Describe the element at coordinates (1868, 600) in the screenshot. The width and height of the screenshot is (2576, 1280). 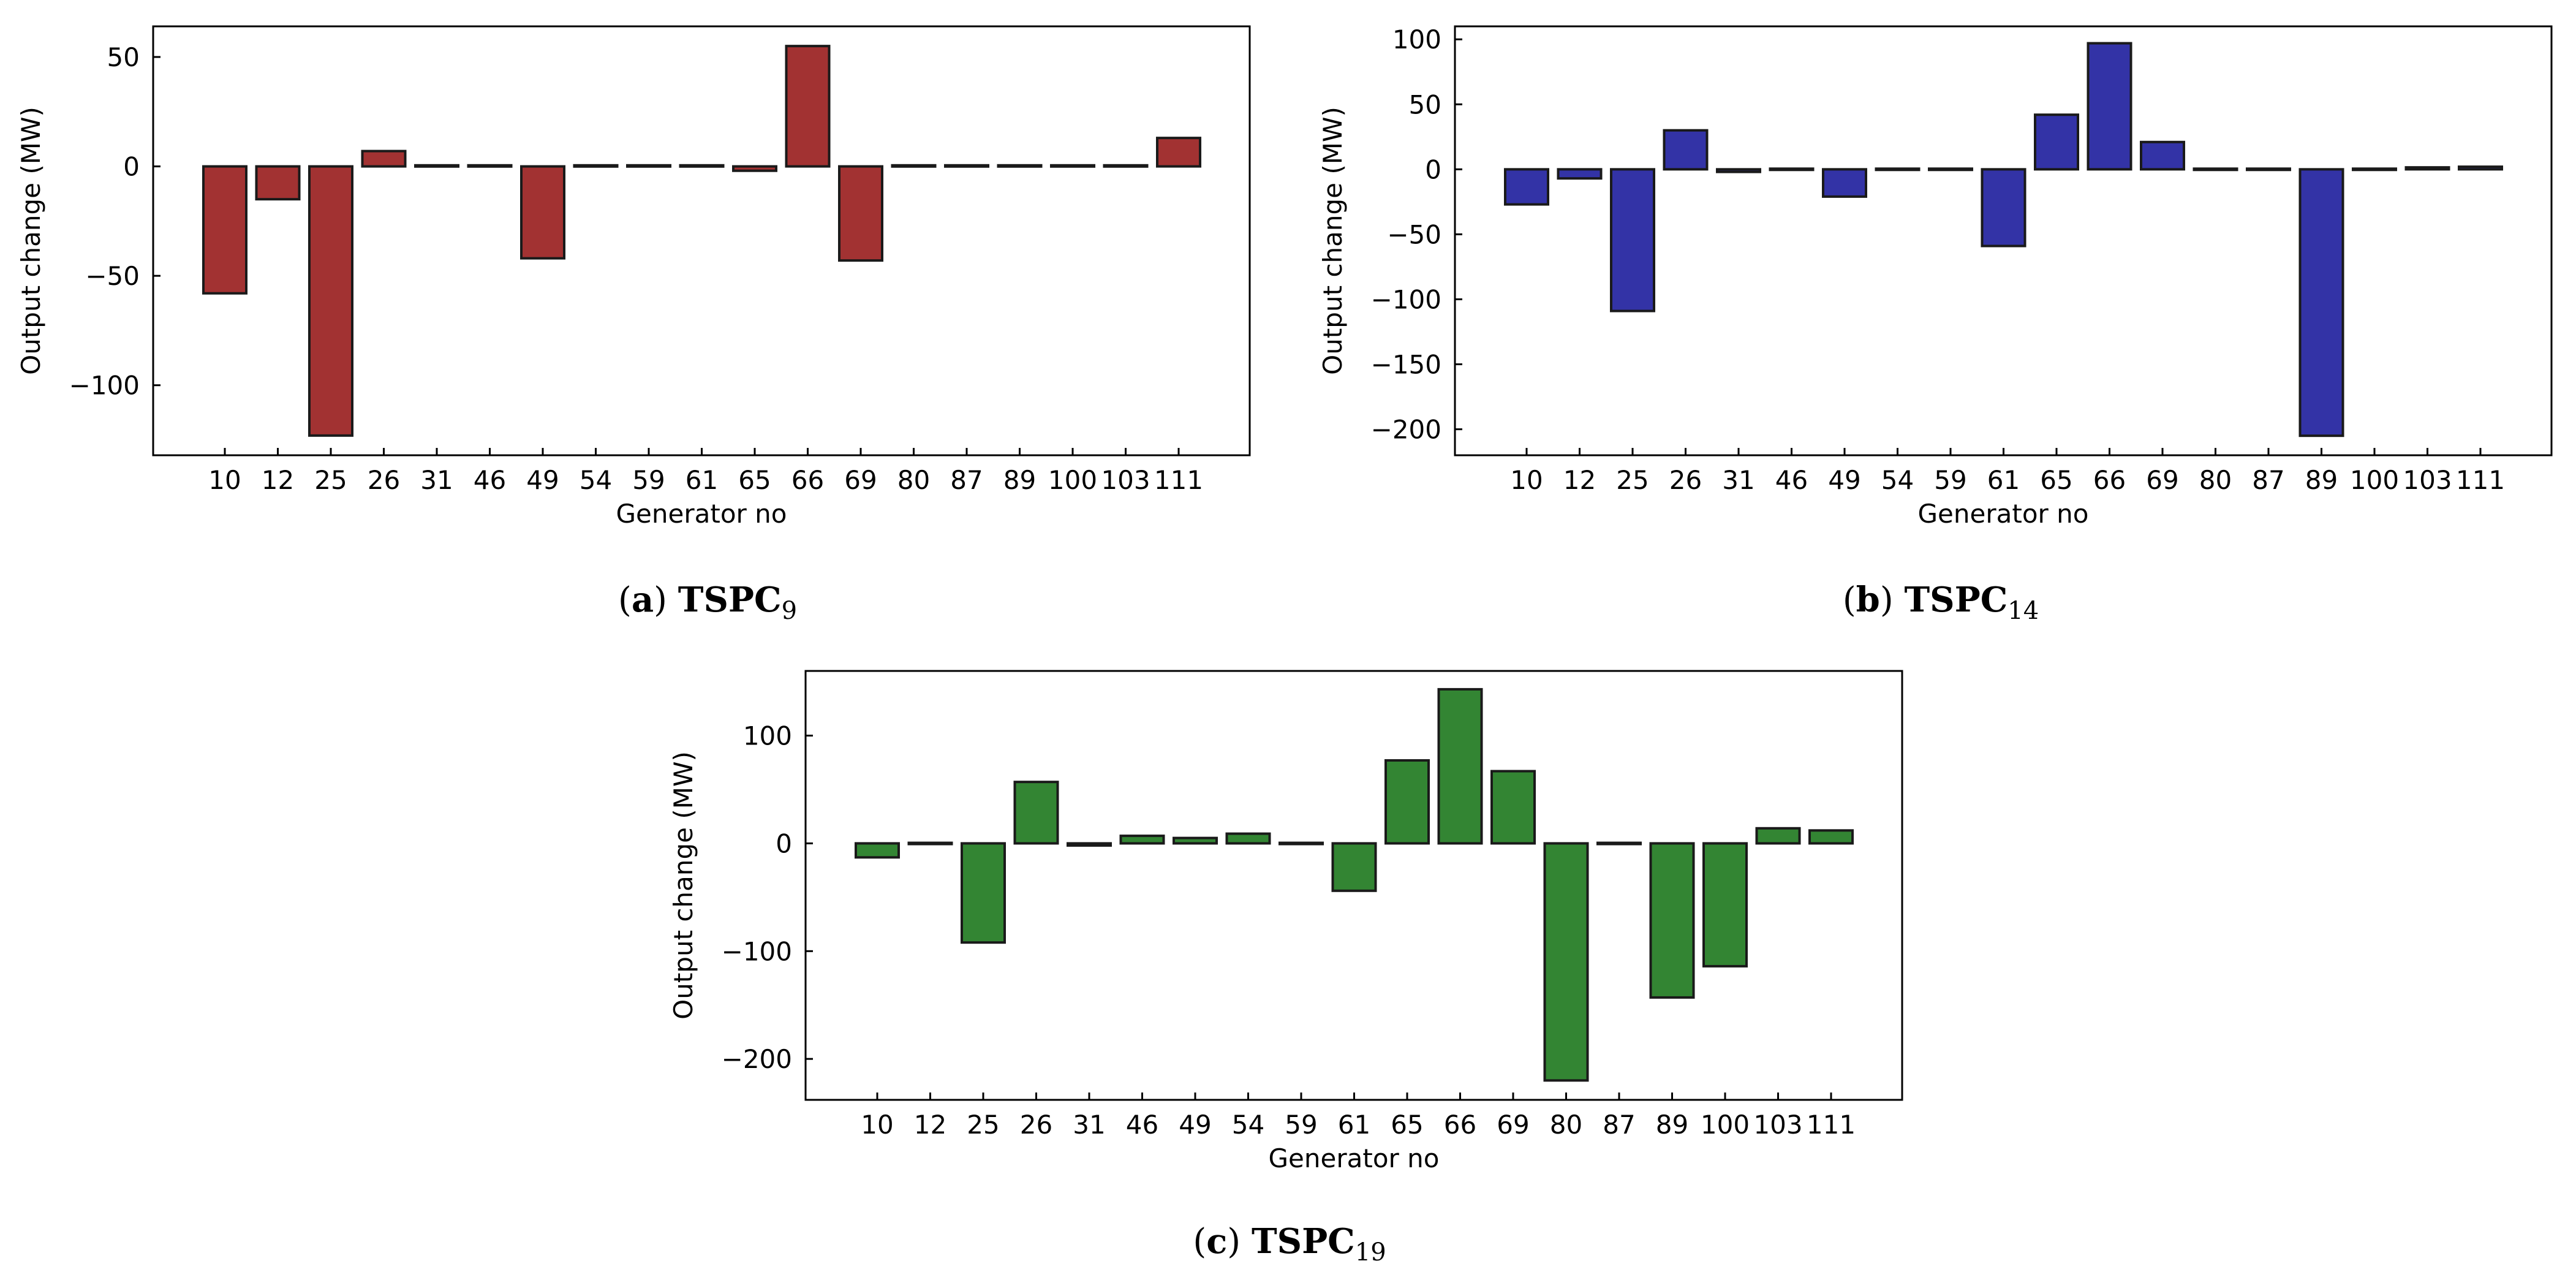
I see `caption-letter: b` at that location.